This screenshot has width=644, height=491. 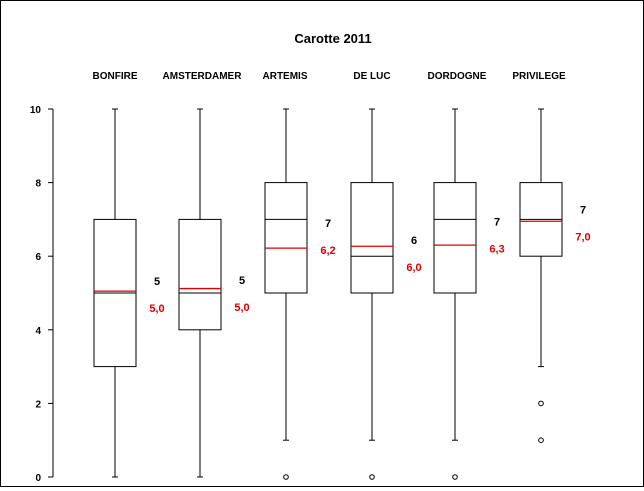 I want to click on category-label: BONFIRE, so click(x=115, y=76).